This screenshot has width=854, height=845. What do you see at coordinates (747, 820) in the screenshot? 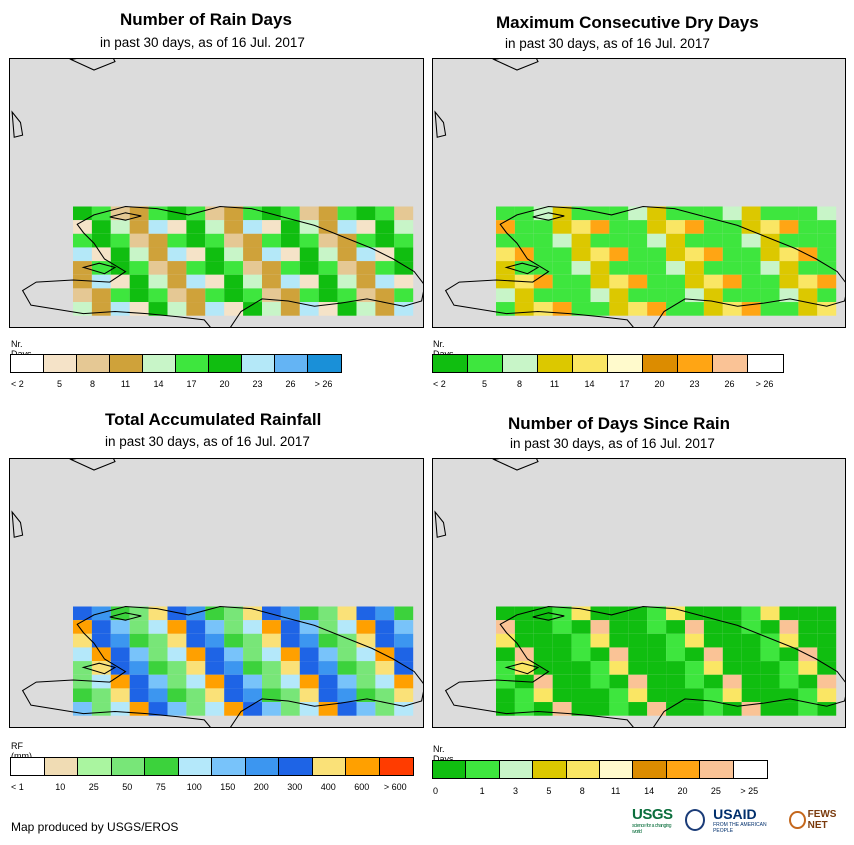
I see `usaid-logo: USAID FROM THE AMERICAN PEOPLE` at bounding box center [747, 820].